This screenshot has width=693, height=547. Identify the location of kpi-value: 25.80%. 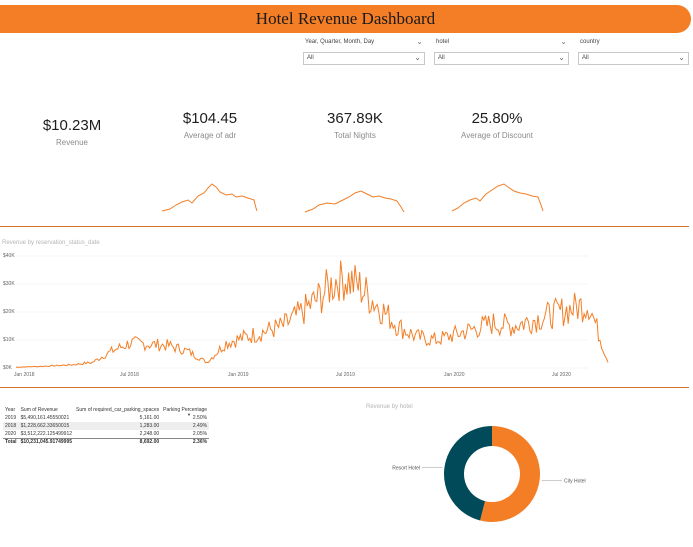
(497, 118).